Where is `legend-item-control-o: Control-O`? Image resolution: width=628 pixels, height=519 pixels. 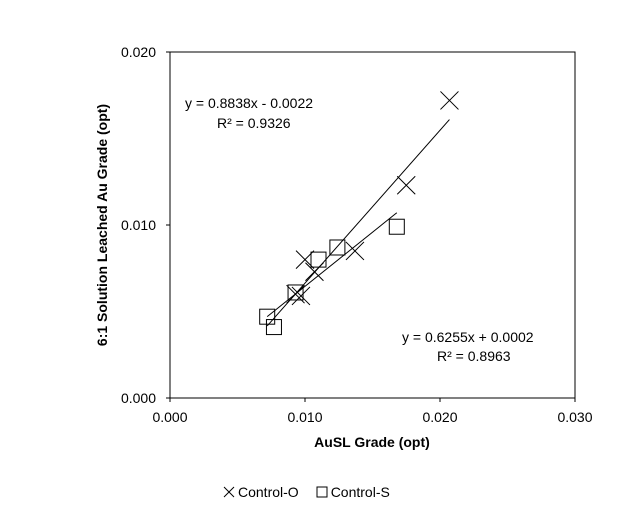
legend-item-control-o: Control-O is located at coordinates (260, 492).